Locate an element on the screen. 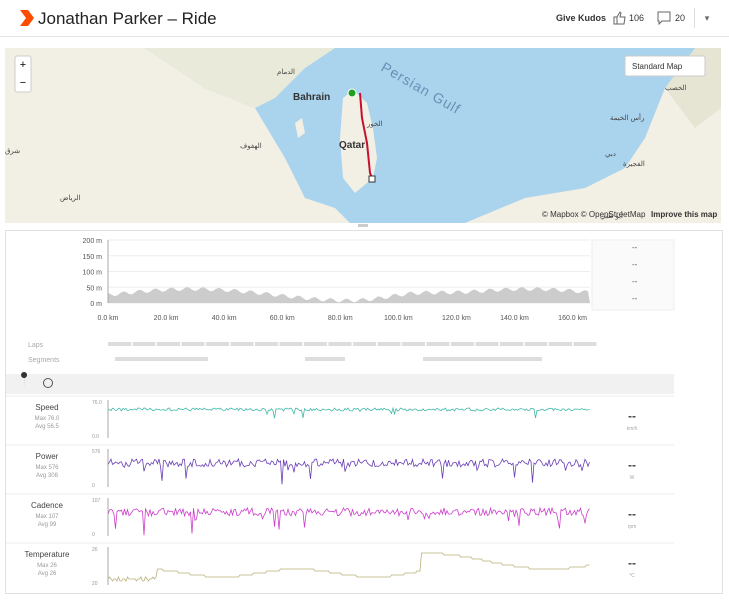 The width and height of the screenshot is (729, 600). elevation-x-label: 100.0 km is located at coordinates (398, 318).